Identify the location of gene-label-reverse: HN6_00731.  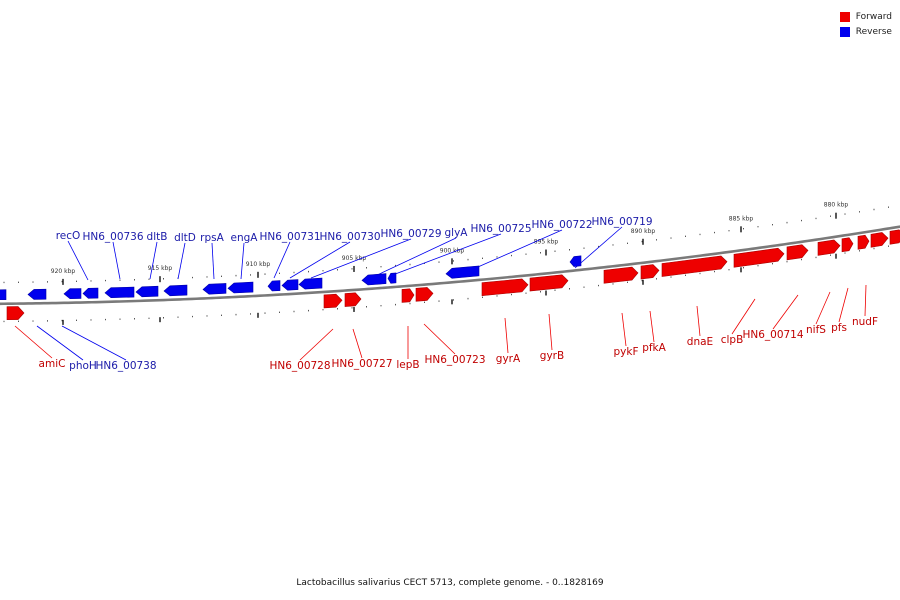
(289, 237).